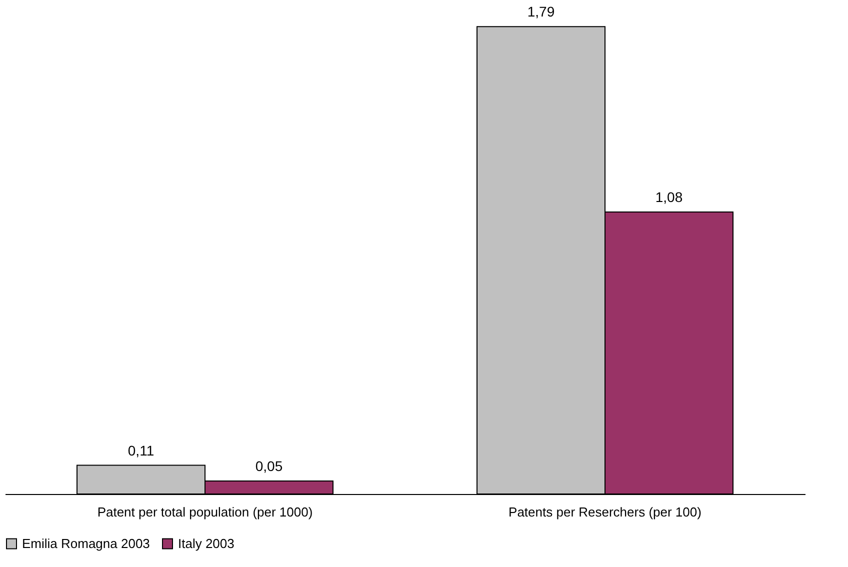  What do you see at coordinates (269, 466) in the screenshot?
I see `data-label: 0,05` at bounding box center [269, 466].